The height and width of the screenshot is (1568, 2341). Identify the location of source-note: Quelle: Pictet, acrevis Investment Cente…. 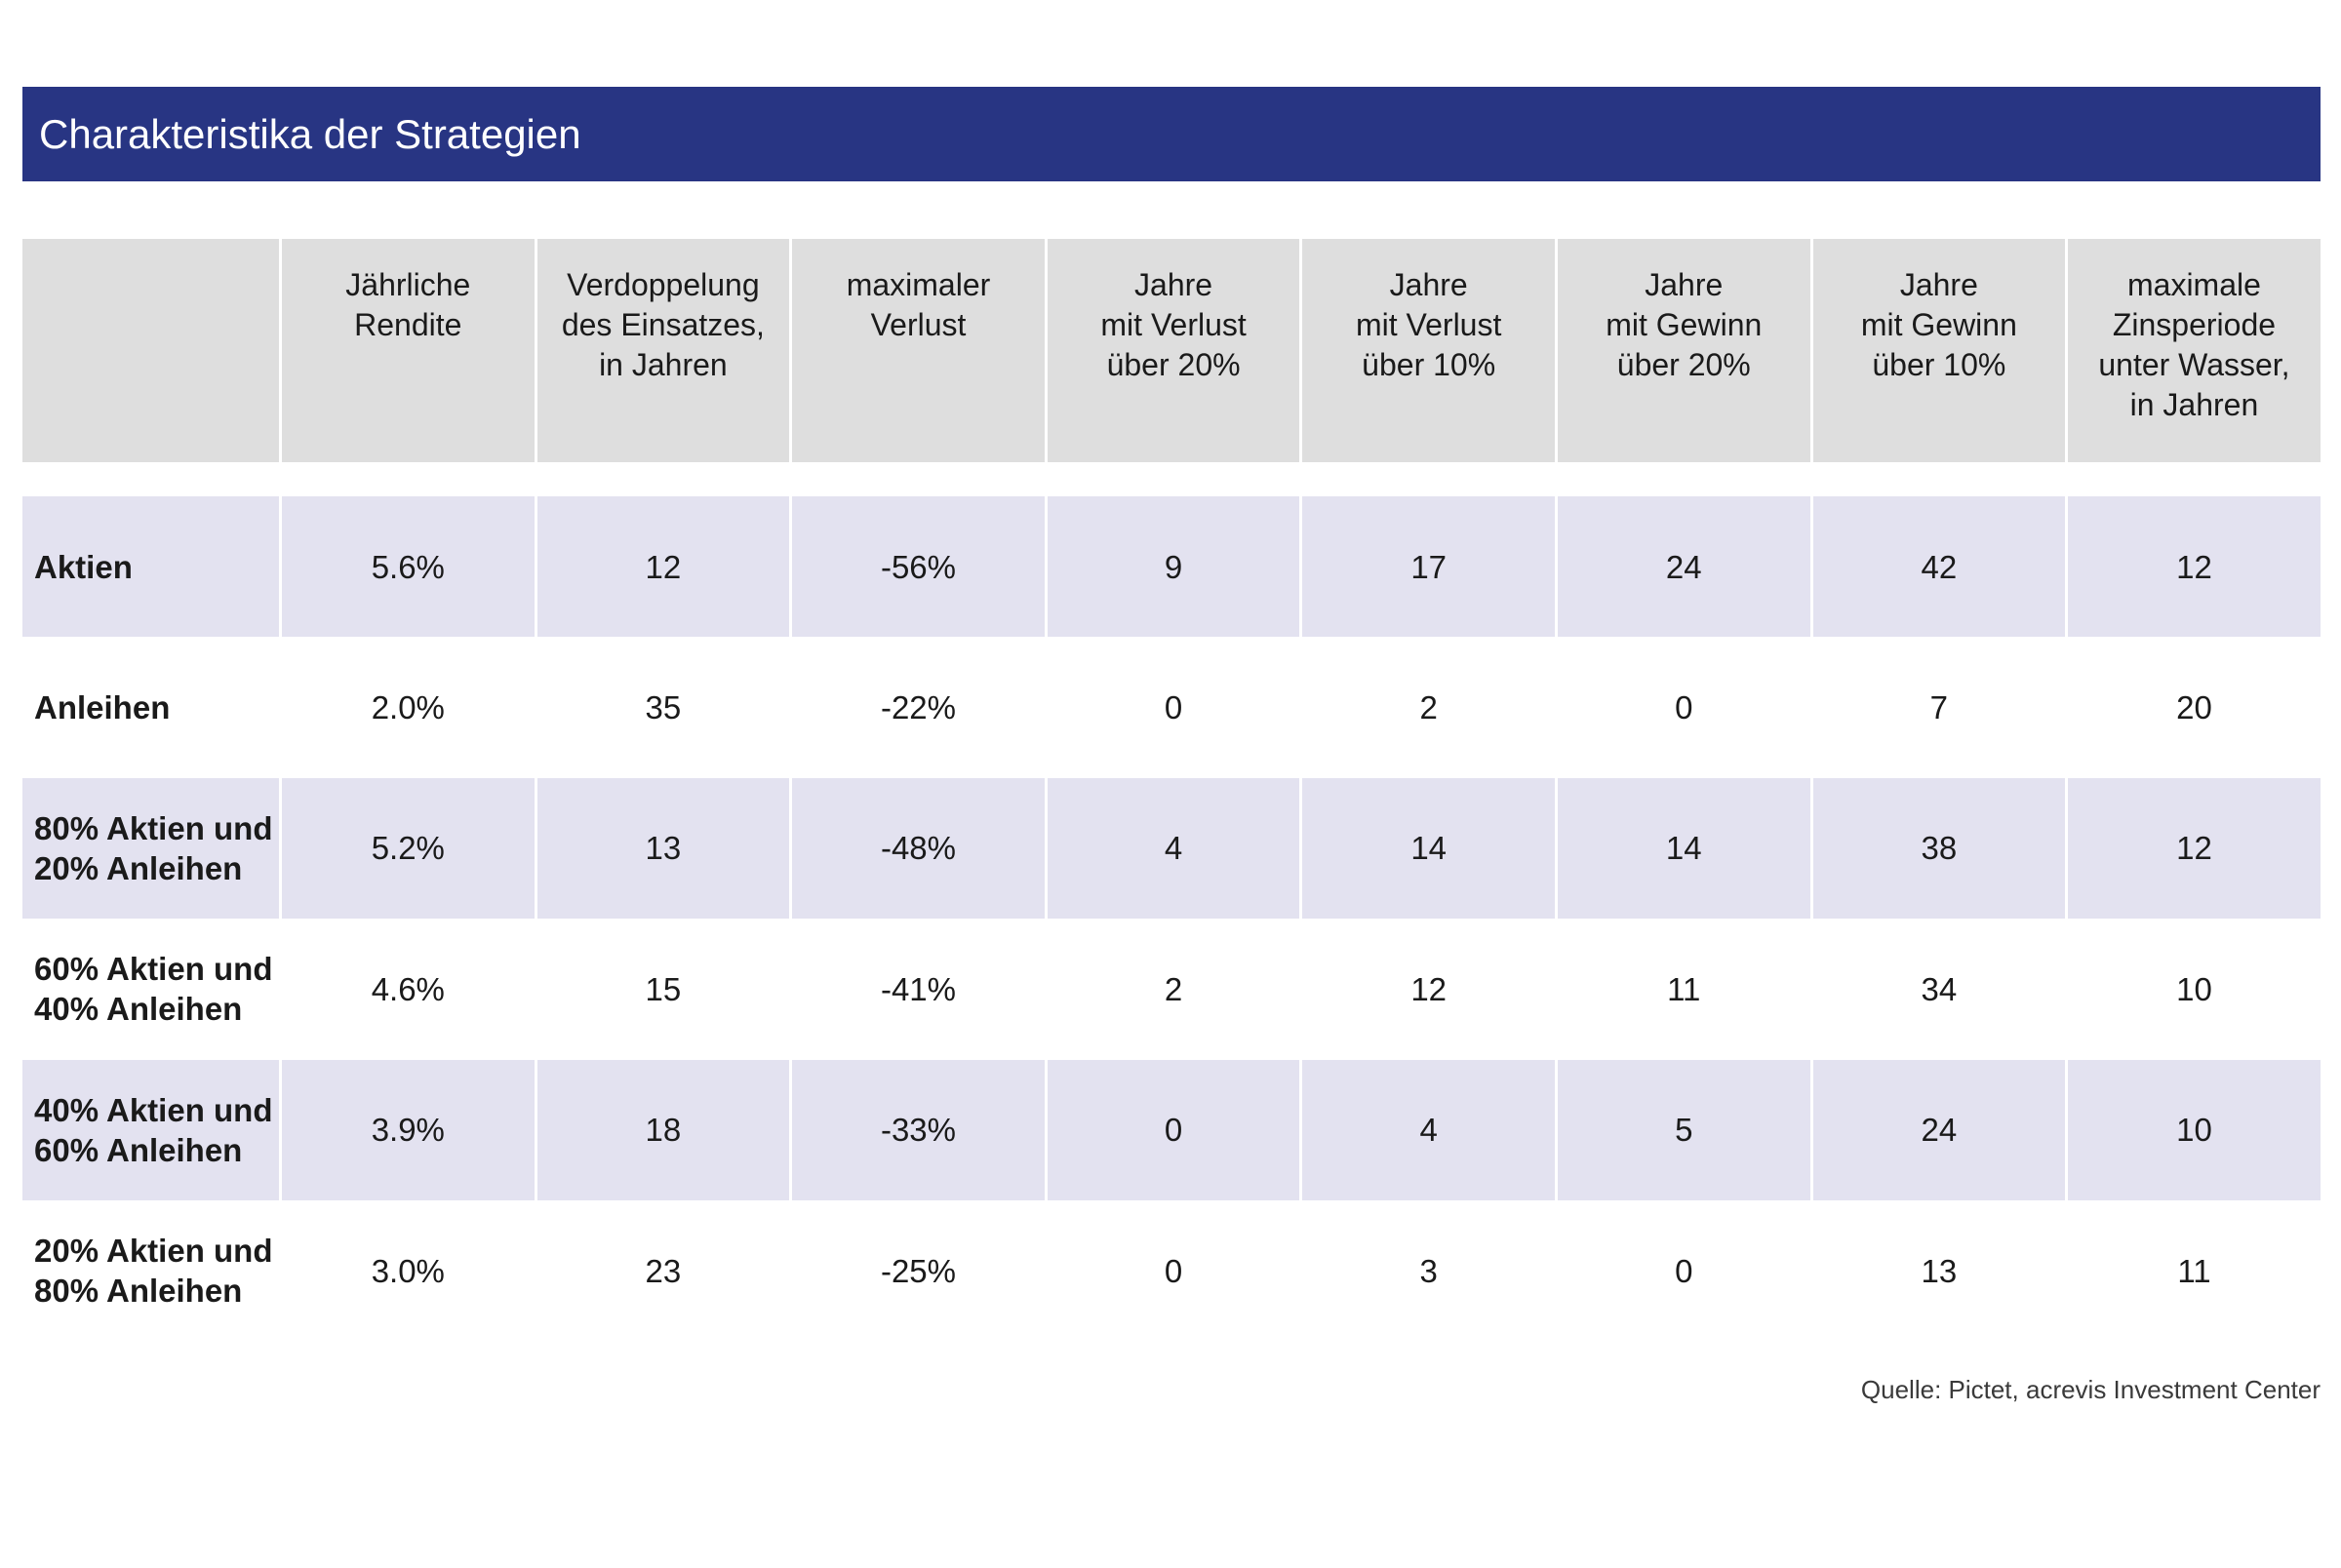
(2090, 1389).